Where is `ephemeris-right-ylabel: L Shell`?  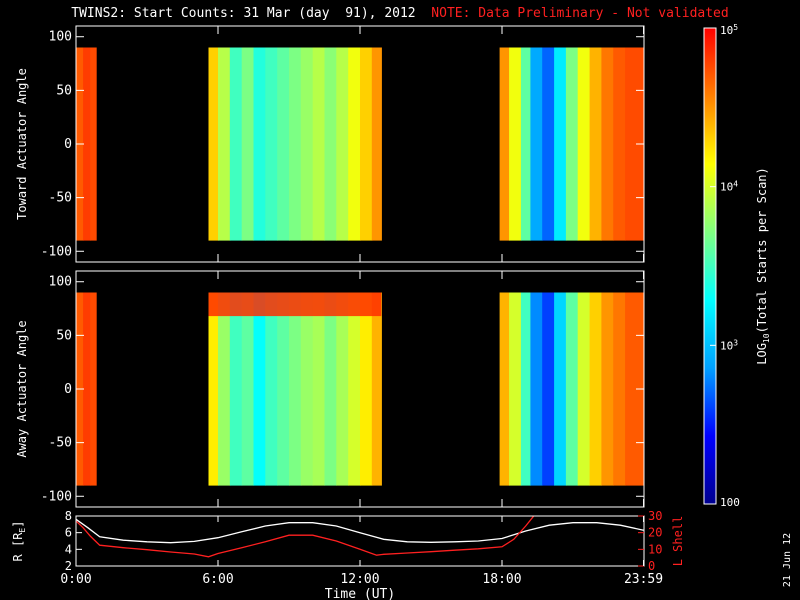
ephemeris-right-ylabel: L Shell is located at coordinates (678, 541).